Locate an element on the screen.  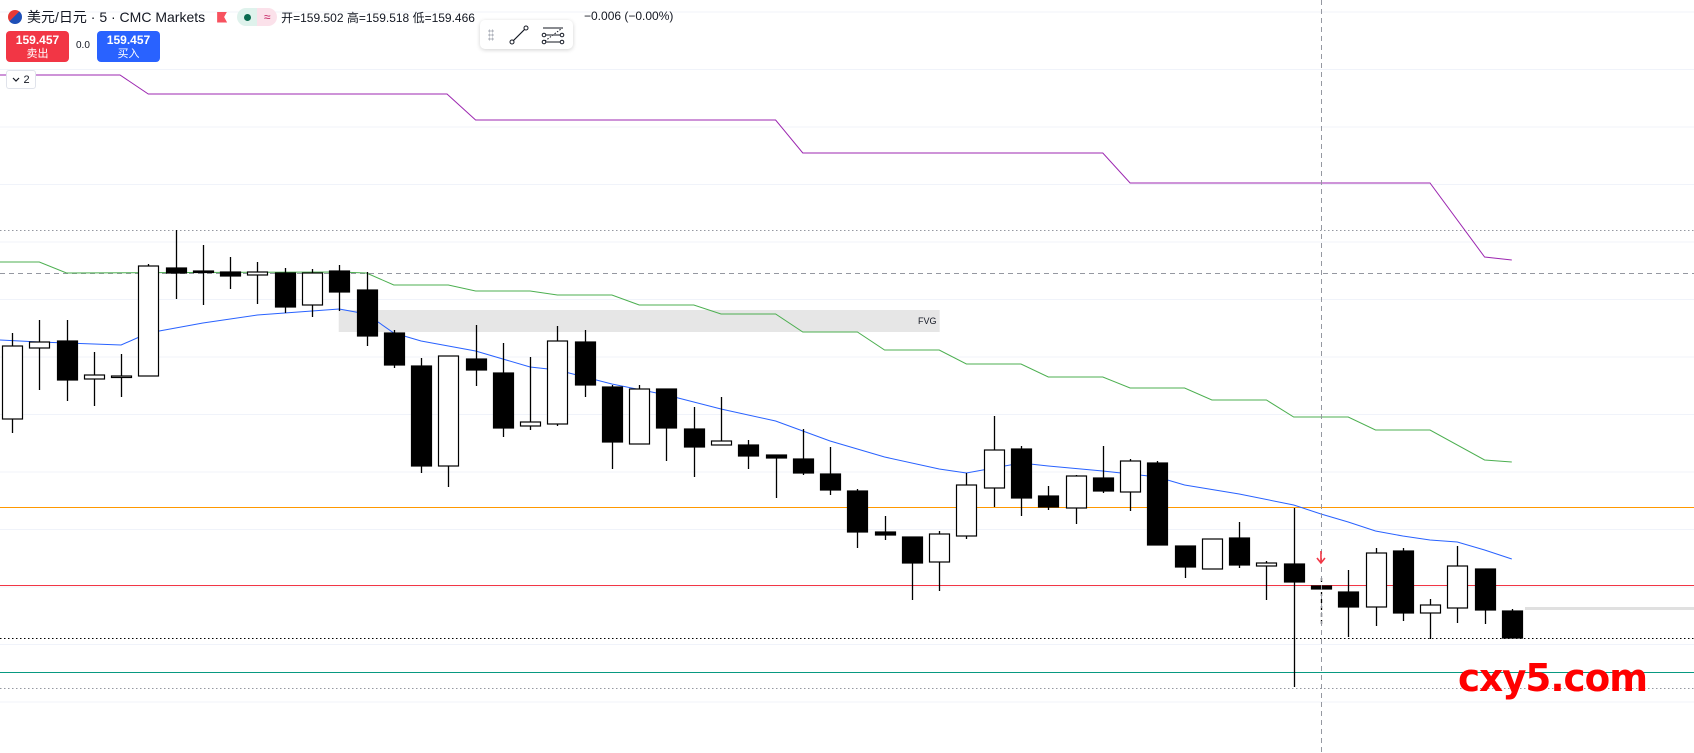
crosshair is located at coordinates (1321, 376).